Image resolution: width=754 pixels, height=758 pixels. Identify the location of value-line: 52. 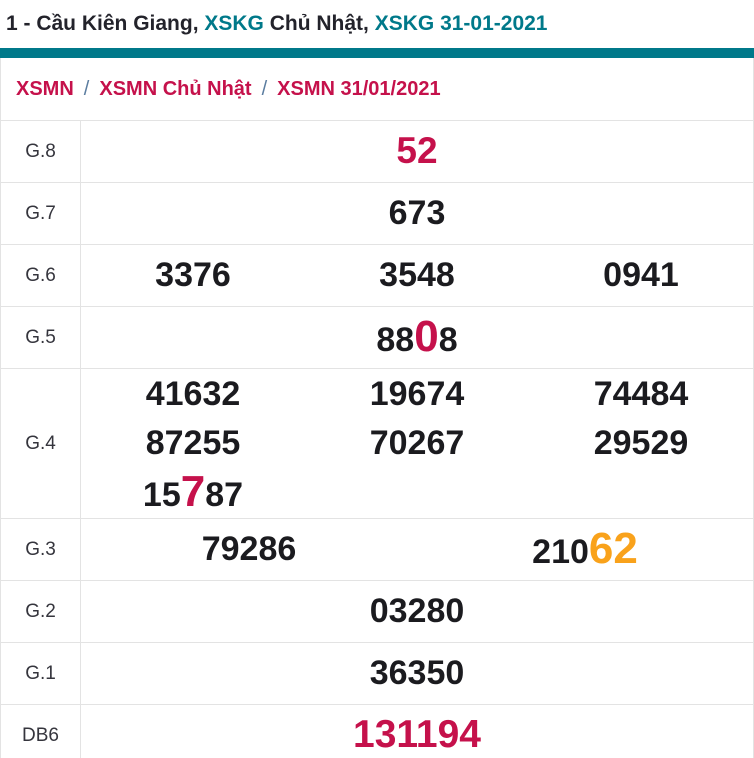
(417, 151).